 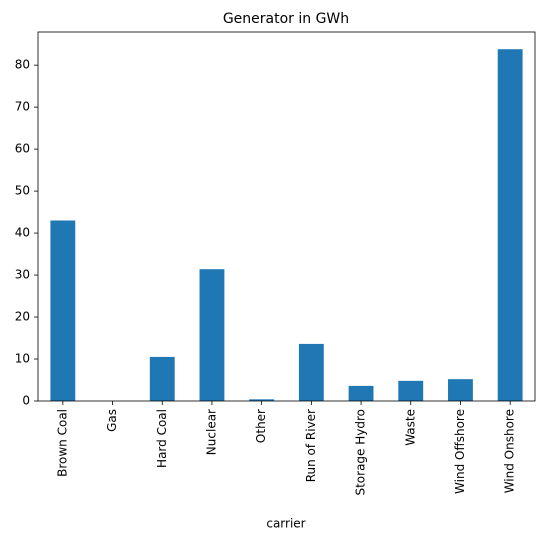 I want to click on x-axis-label: carrier, so click(x=285, y=524).